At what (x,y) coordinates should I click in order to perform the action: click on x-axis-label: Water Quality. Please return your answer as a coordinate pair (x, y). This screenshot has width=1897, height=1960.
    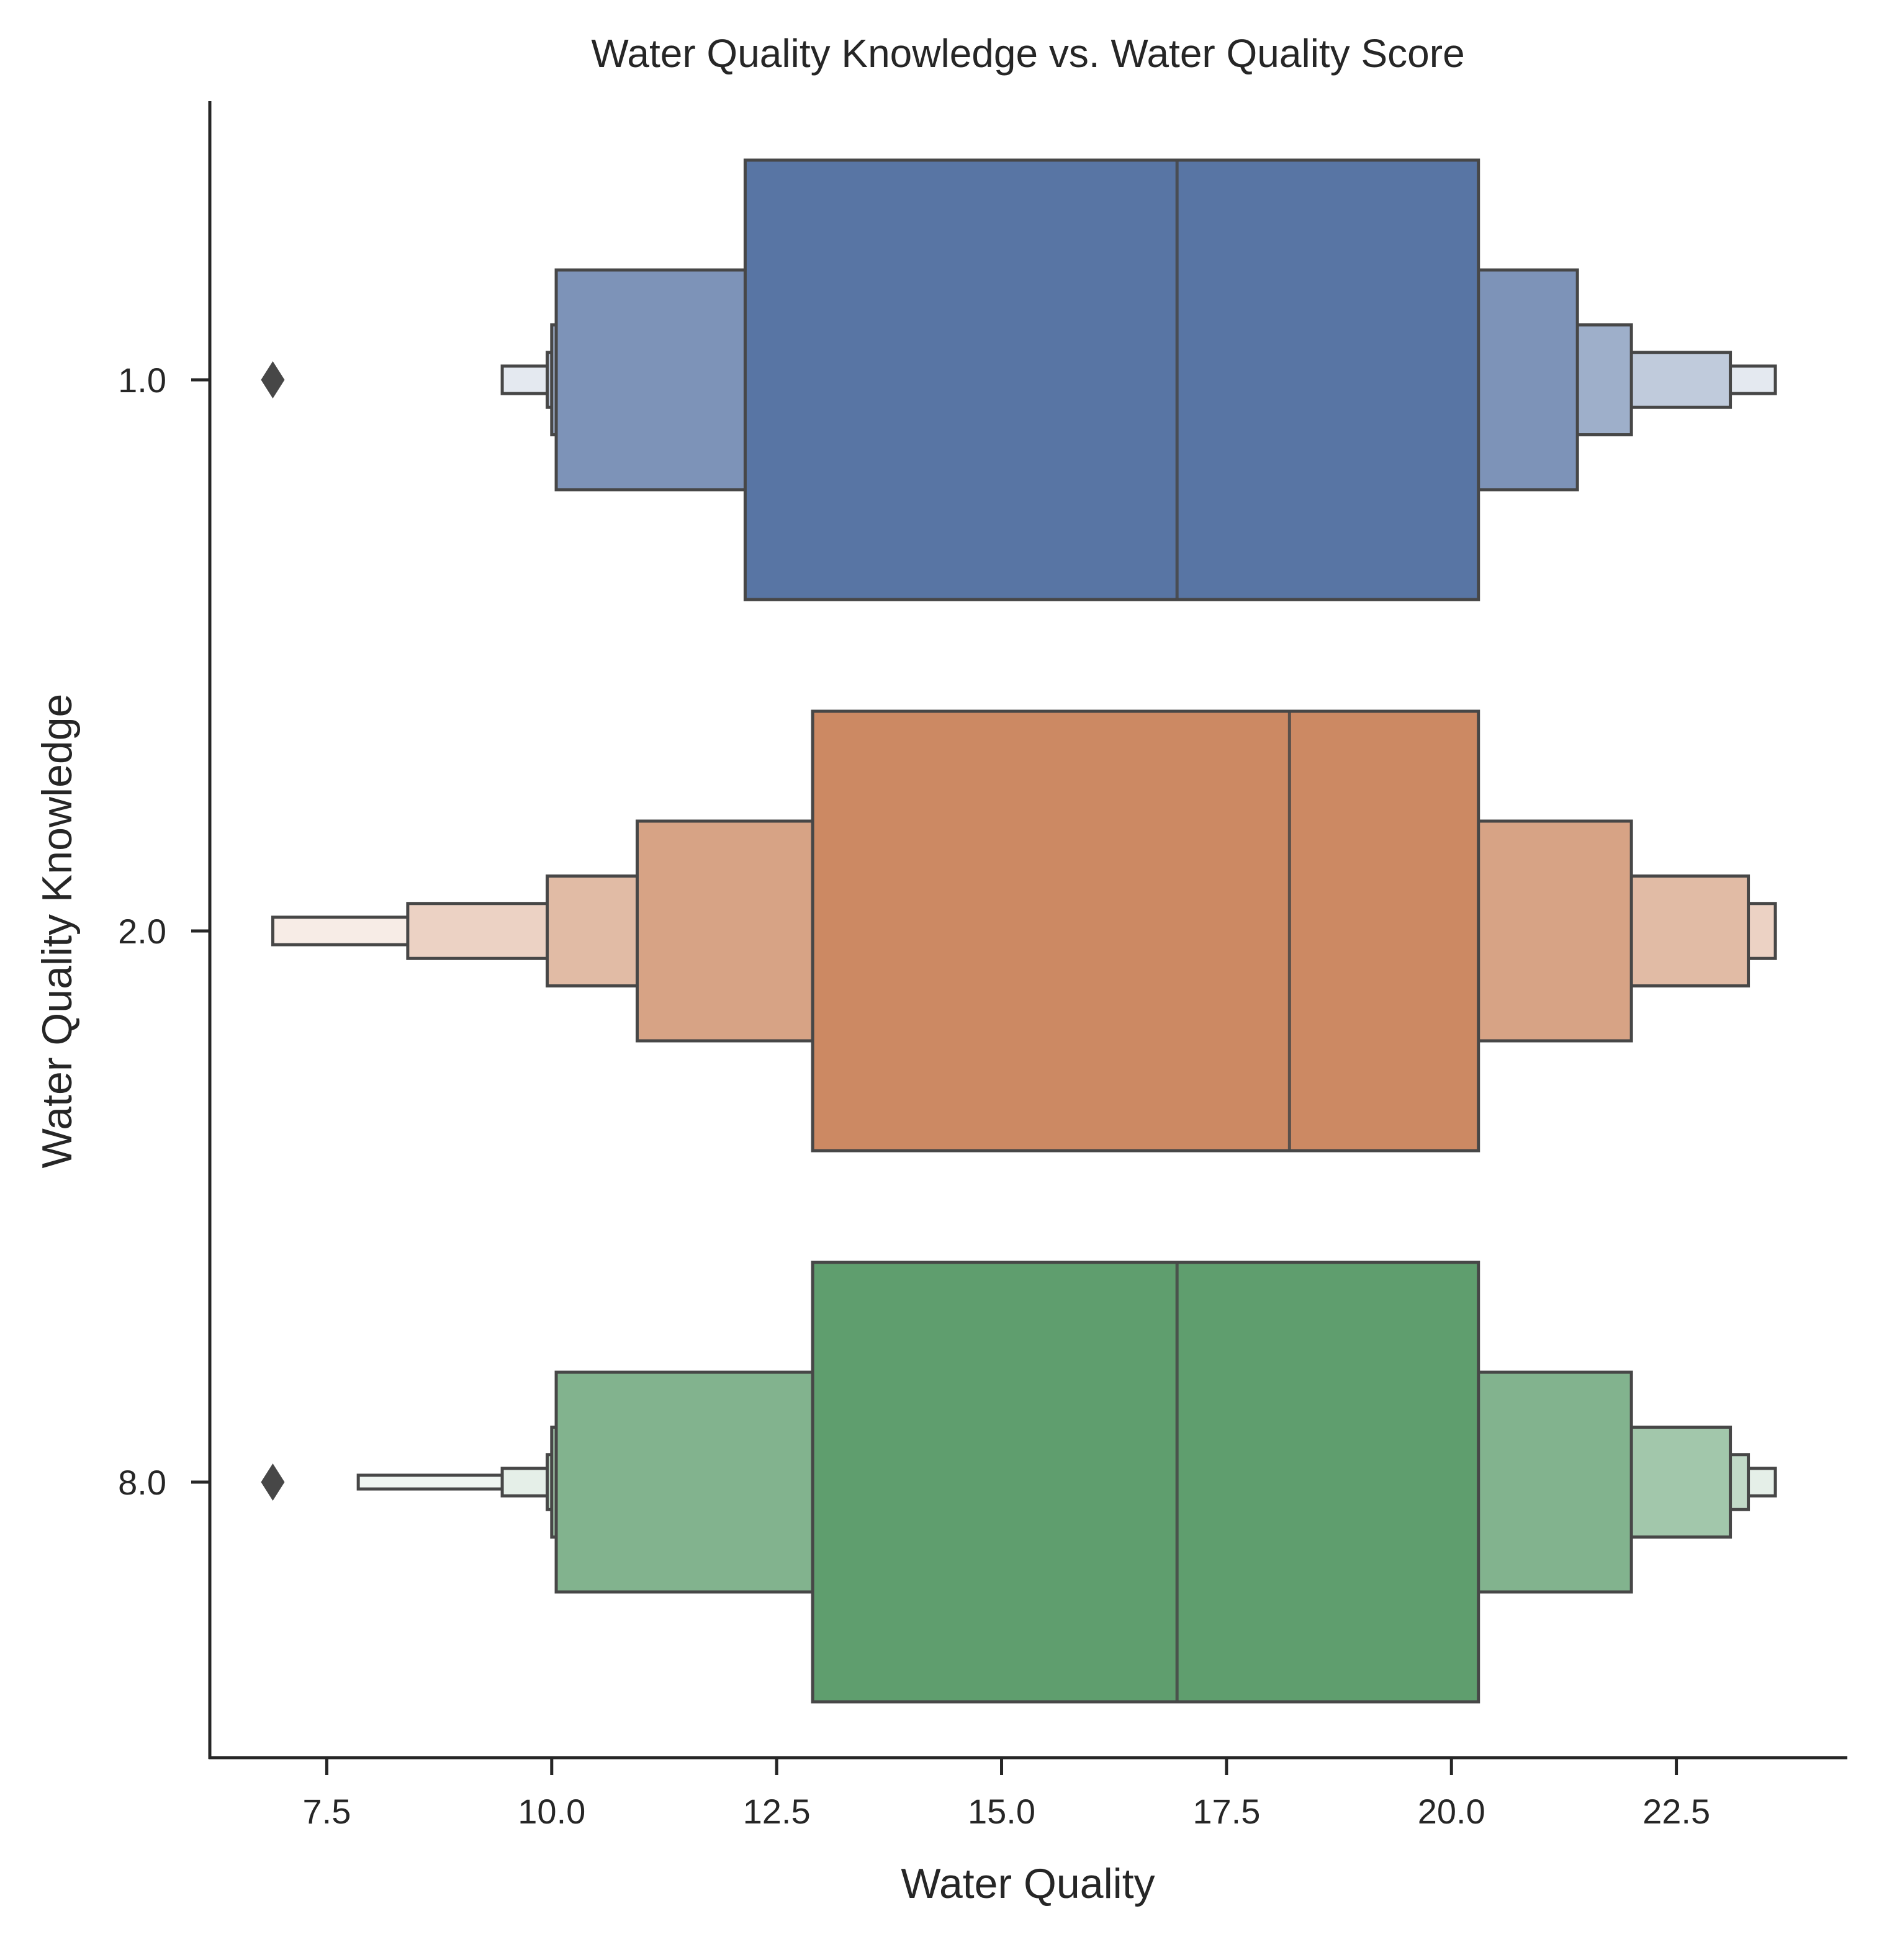
    Looking at the image, I should click on (1028, 1883).